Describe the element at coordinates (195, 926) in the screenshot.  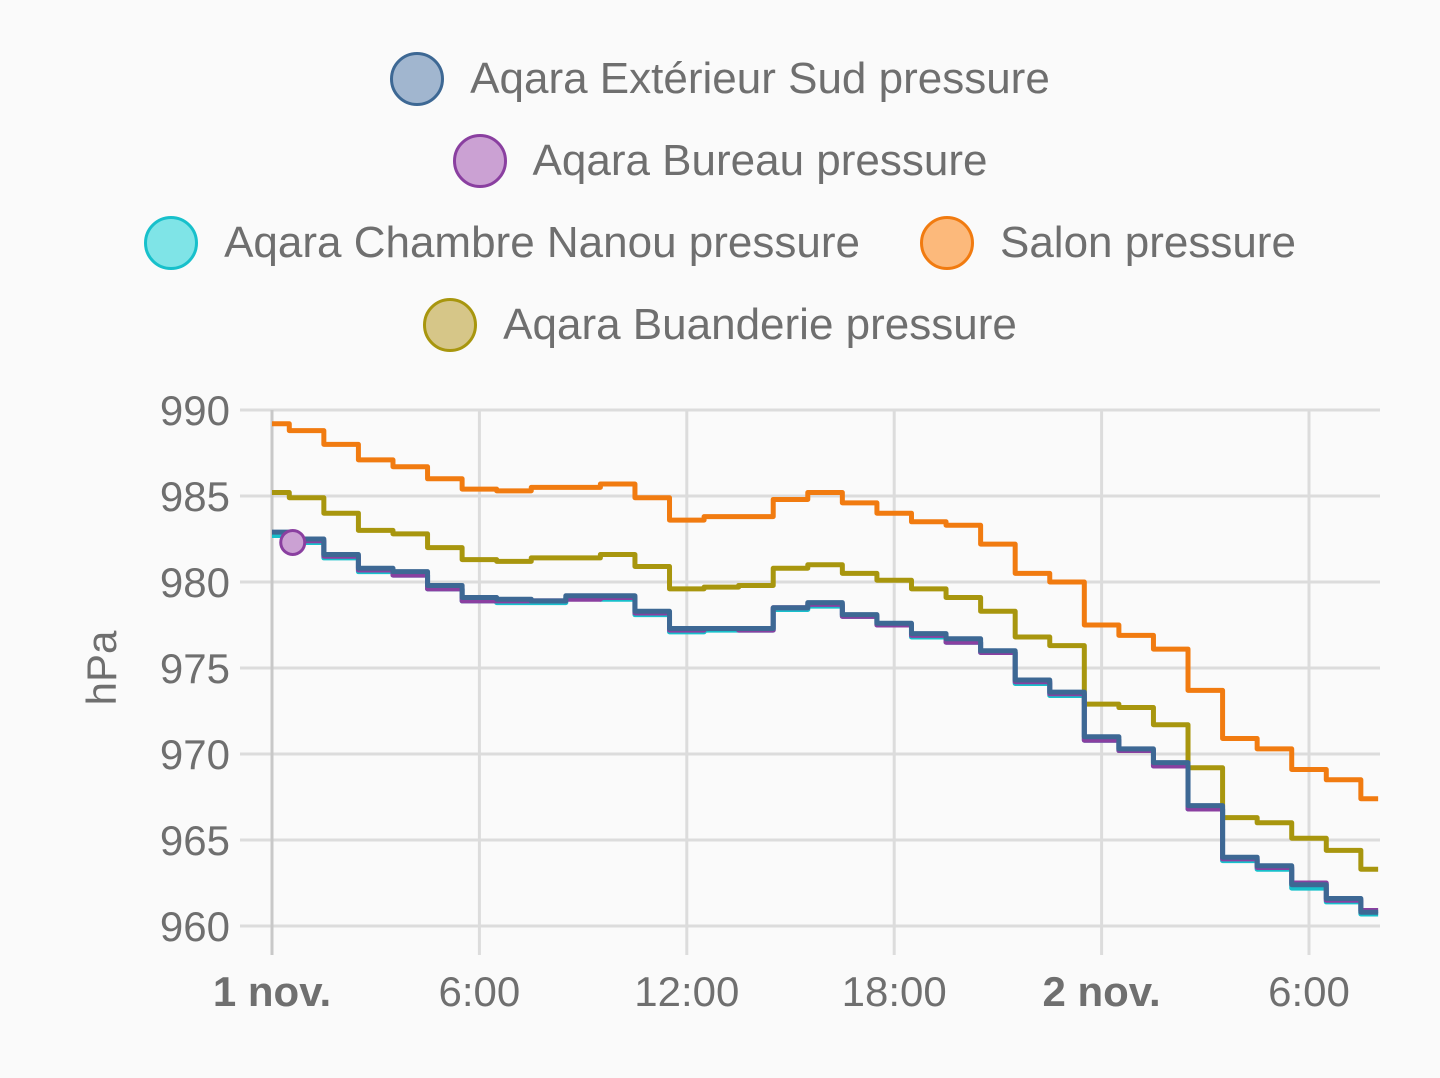
I see `y-tick-label: 960` at that location.